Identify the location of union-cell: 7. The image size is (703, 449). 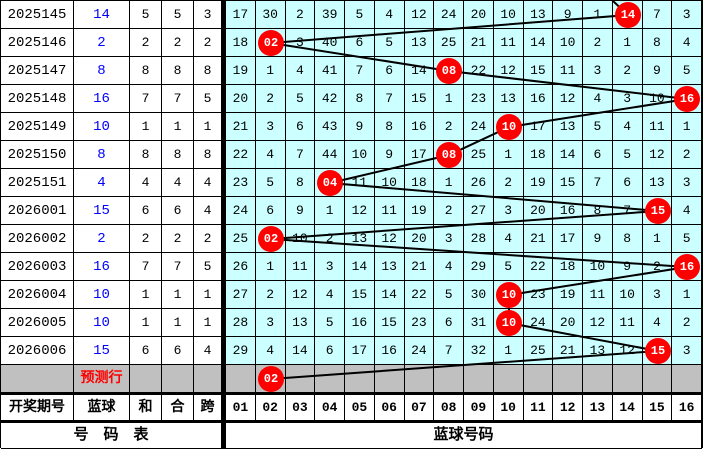
(178, 99).